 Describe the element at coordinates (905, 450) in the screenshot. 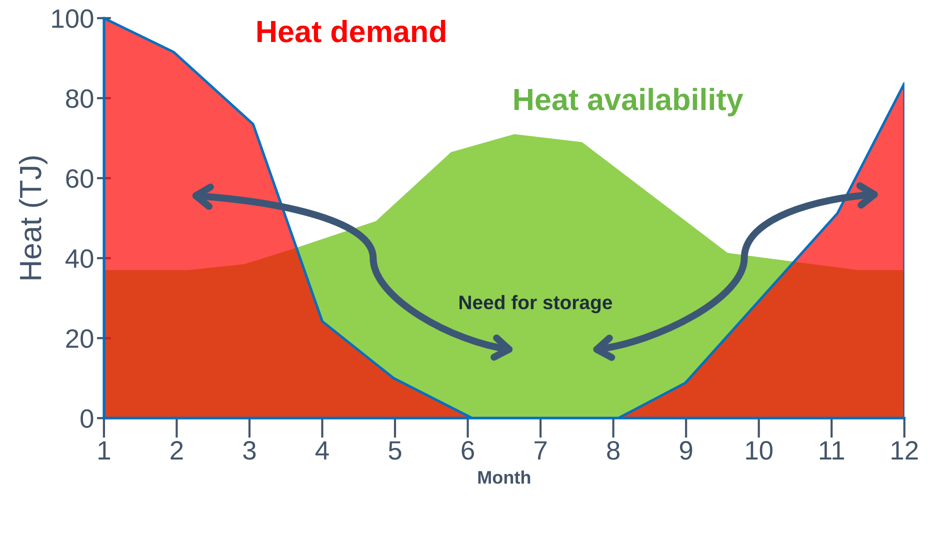

I see `x-tick-label: 12` at that location.